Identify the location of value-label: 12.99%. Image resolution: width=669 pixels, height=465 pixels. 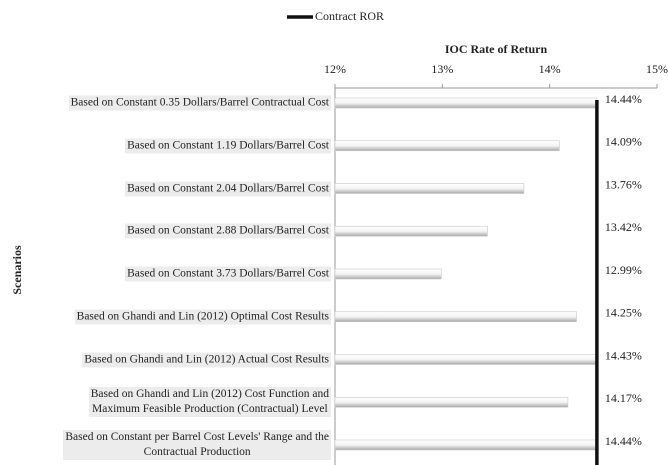
(623, 270).